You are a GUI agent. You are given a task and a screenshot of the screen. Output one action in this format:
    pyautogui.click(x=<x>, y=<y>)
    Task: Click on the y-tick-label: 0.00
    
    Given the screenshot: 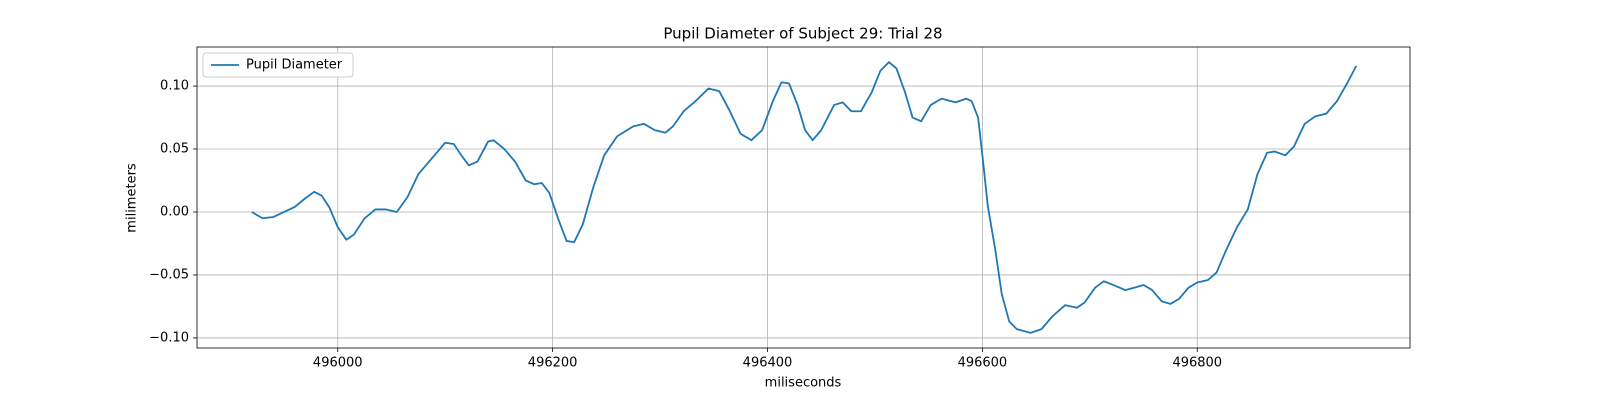 What is the action you would take?
    pyautogui.click(x=174, y=211)
    